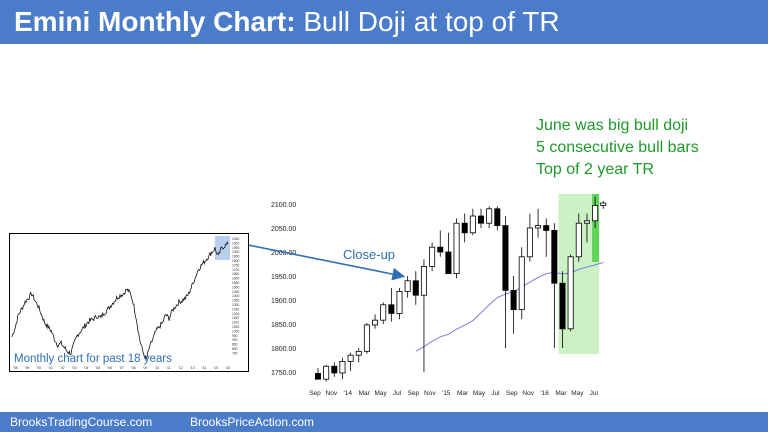 The width and height of the screenshot is (768, 432). Describe the element at coordinates (98, 368) in the screenshot. I see `inset-x-tick: '05` at that location.